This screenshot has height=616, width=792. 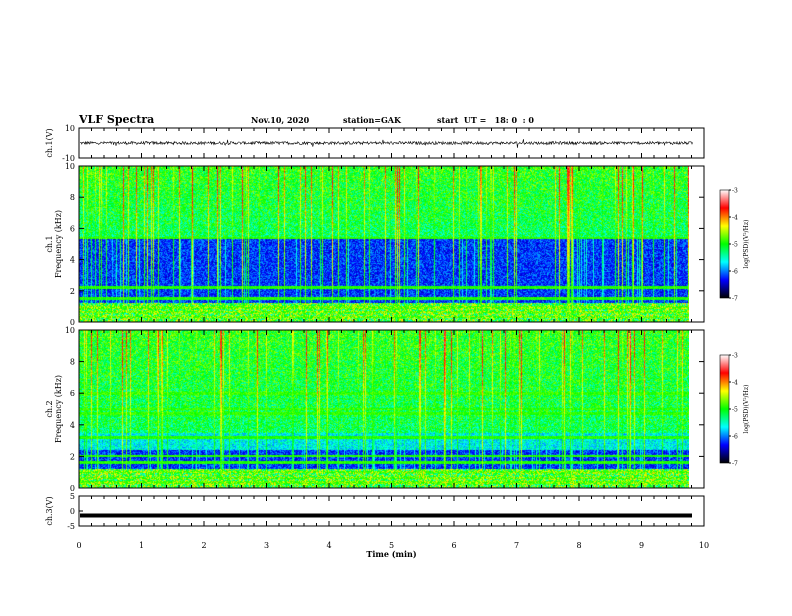 What do you see at coordinates (735, 191) in the screenshot?
I see `ch1-spectrogram-panel-colorbar-tick-label: -3` at bounding box center [735, 191].